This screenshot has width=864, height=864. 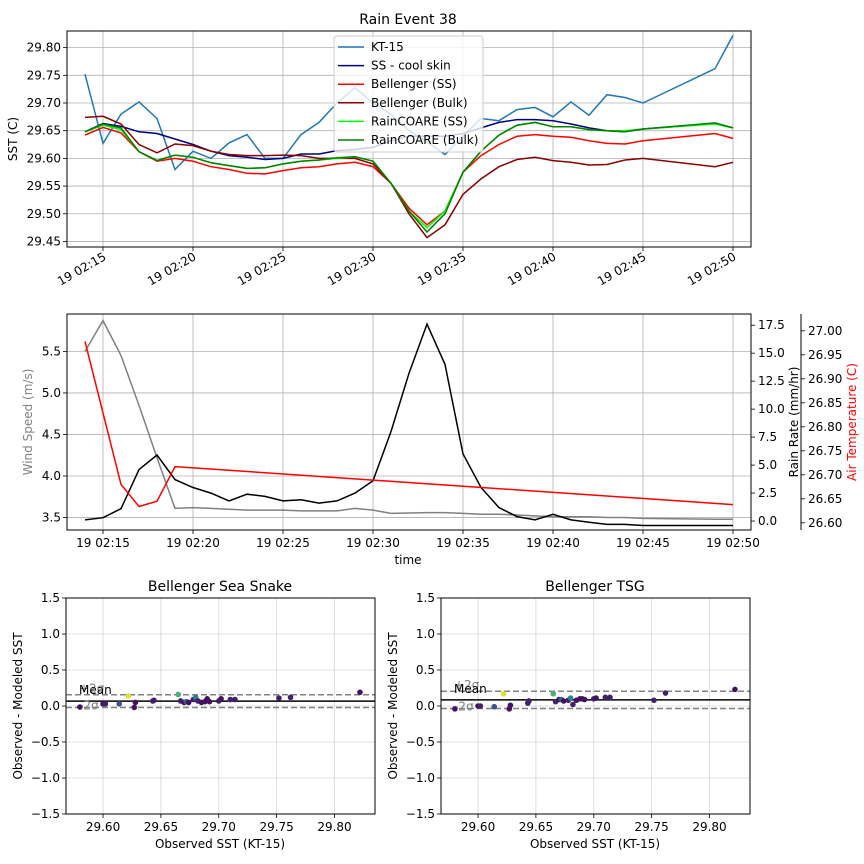 What do you see at coordinates (276, 827) in the screenshot?
I see `p3-xtick-label: 29.75` at bounding box center [276, 827].